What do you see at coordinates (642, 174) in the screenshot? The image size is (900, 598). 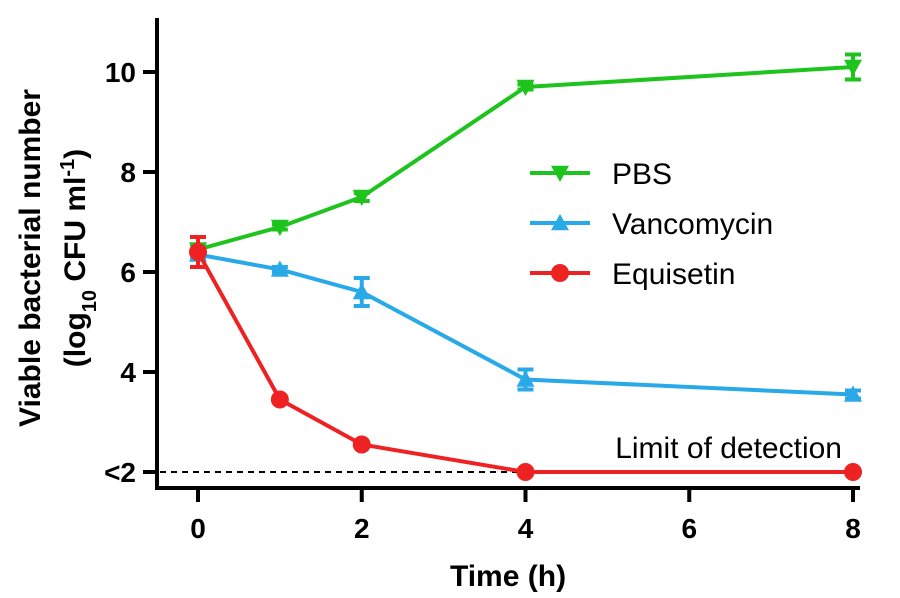 I see `legend-label-pbs: PBS` at bounding box center [642, 174].